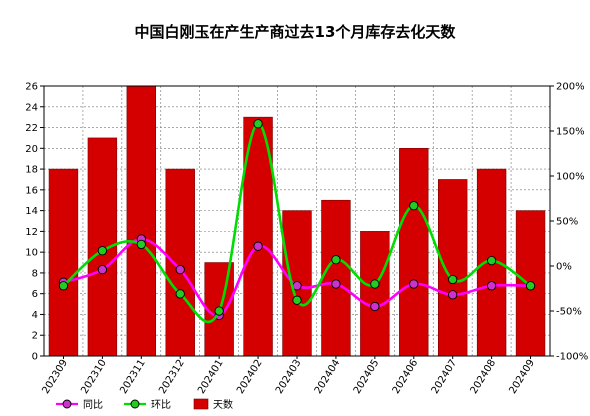  What do you see at coordinates (35, 315) in the screenshot?
I see `y-left-tick-label: 4` at bounding box center [35, 315].